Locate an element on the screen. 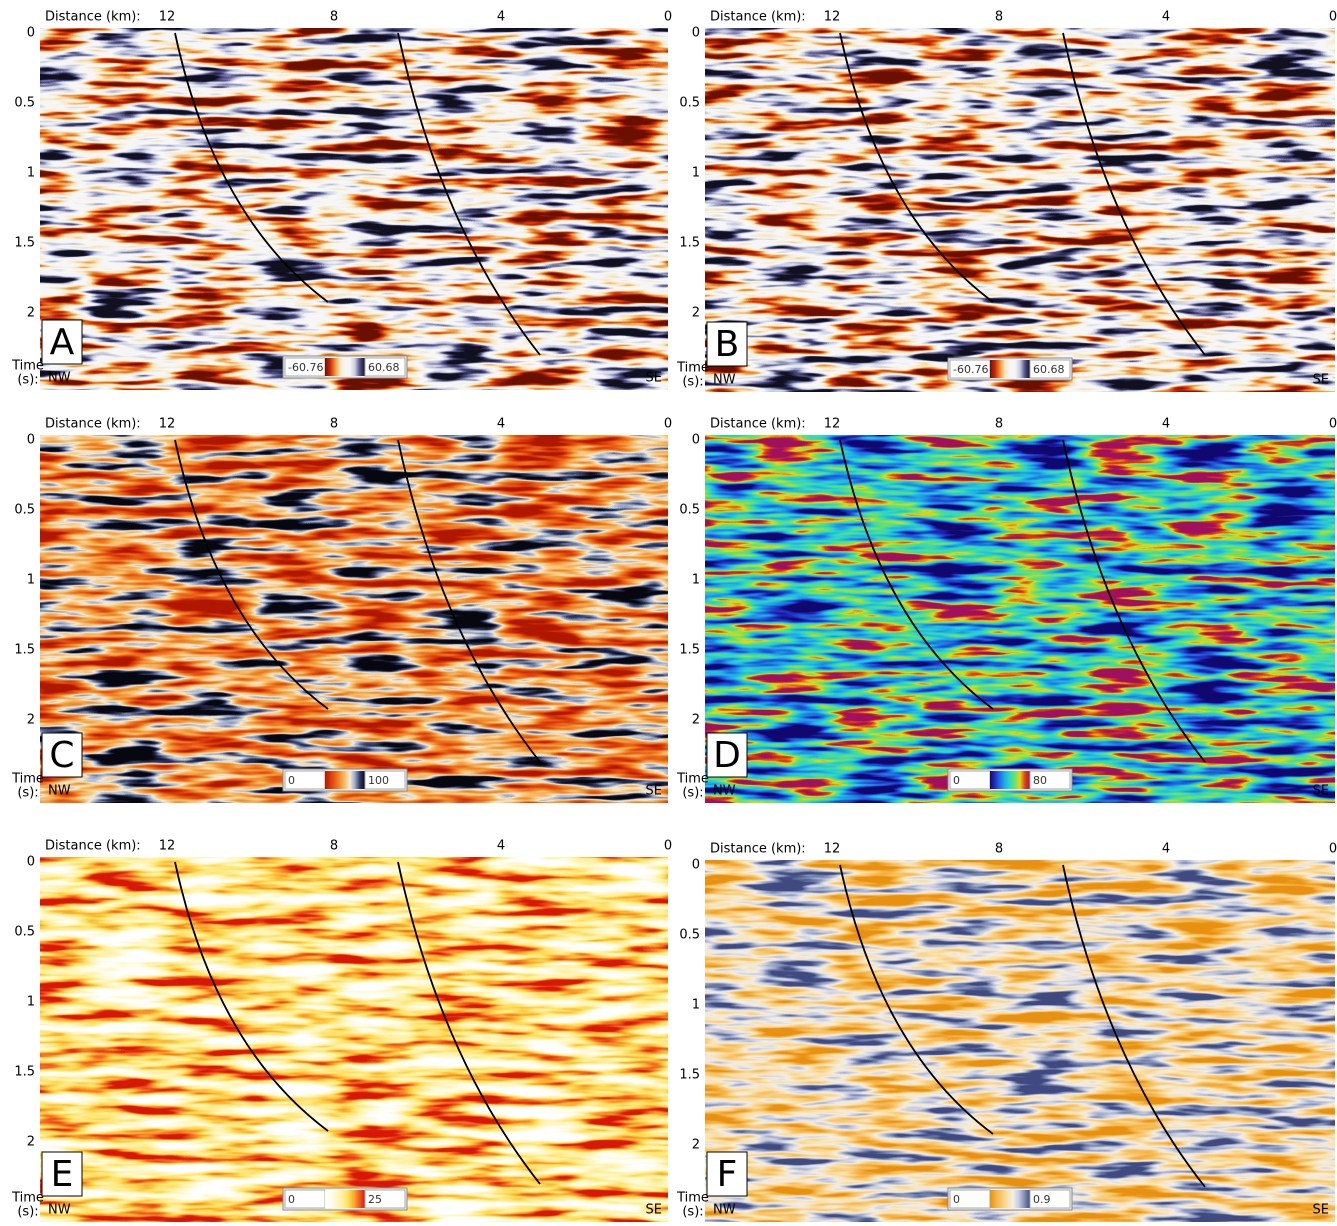 The image size is (1337, 1226). colorbar-max: 100 is located at coordinates (378, 780).